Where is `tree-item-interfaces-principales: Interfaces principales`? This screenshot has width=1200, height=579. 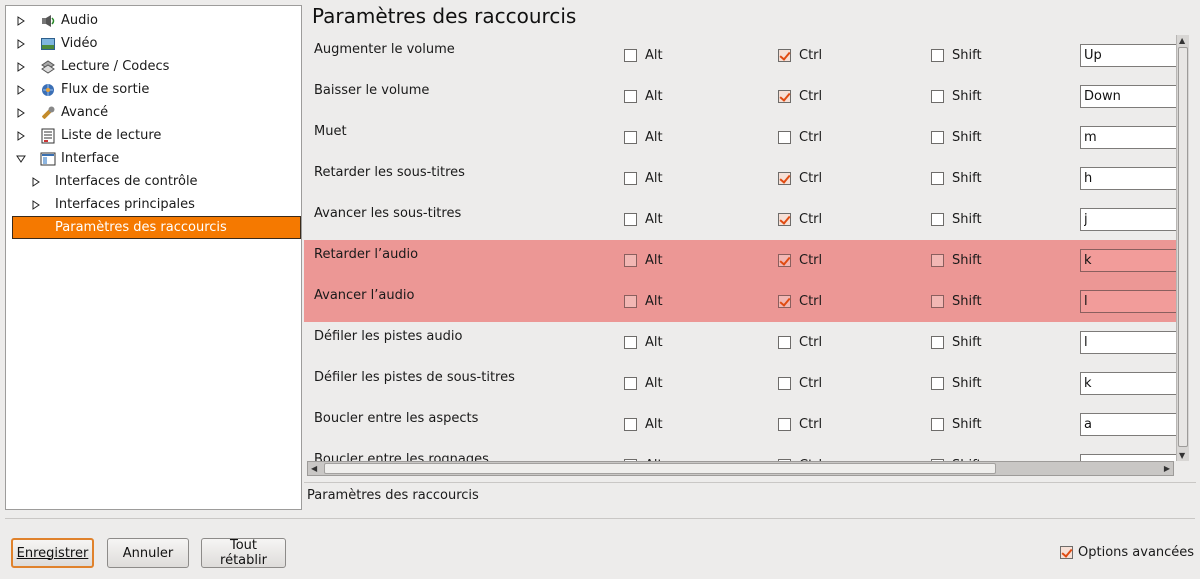 tree-item-interfaces-principales: Interfaces principales is located at coordinates (153, 204).